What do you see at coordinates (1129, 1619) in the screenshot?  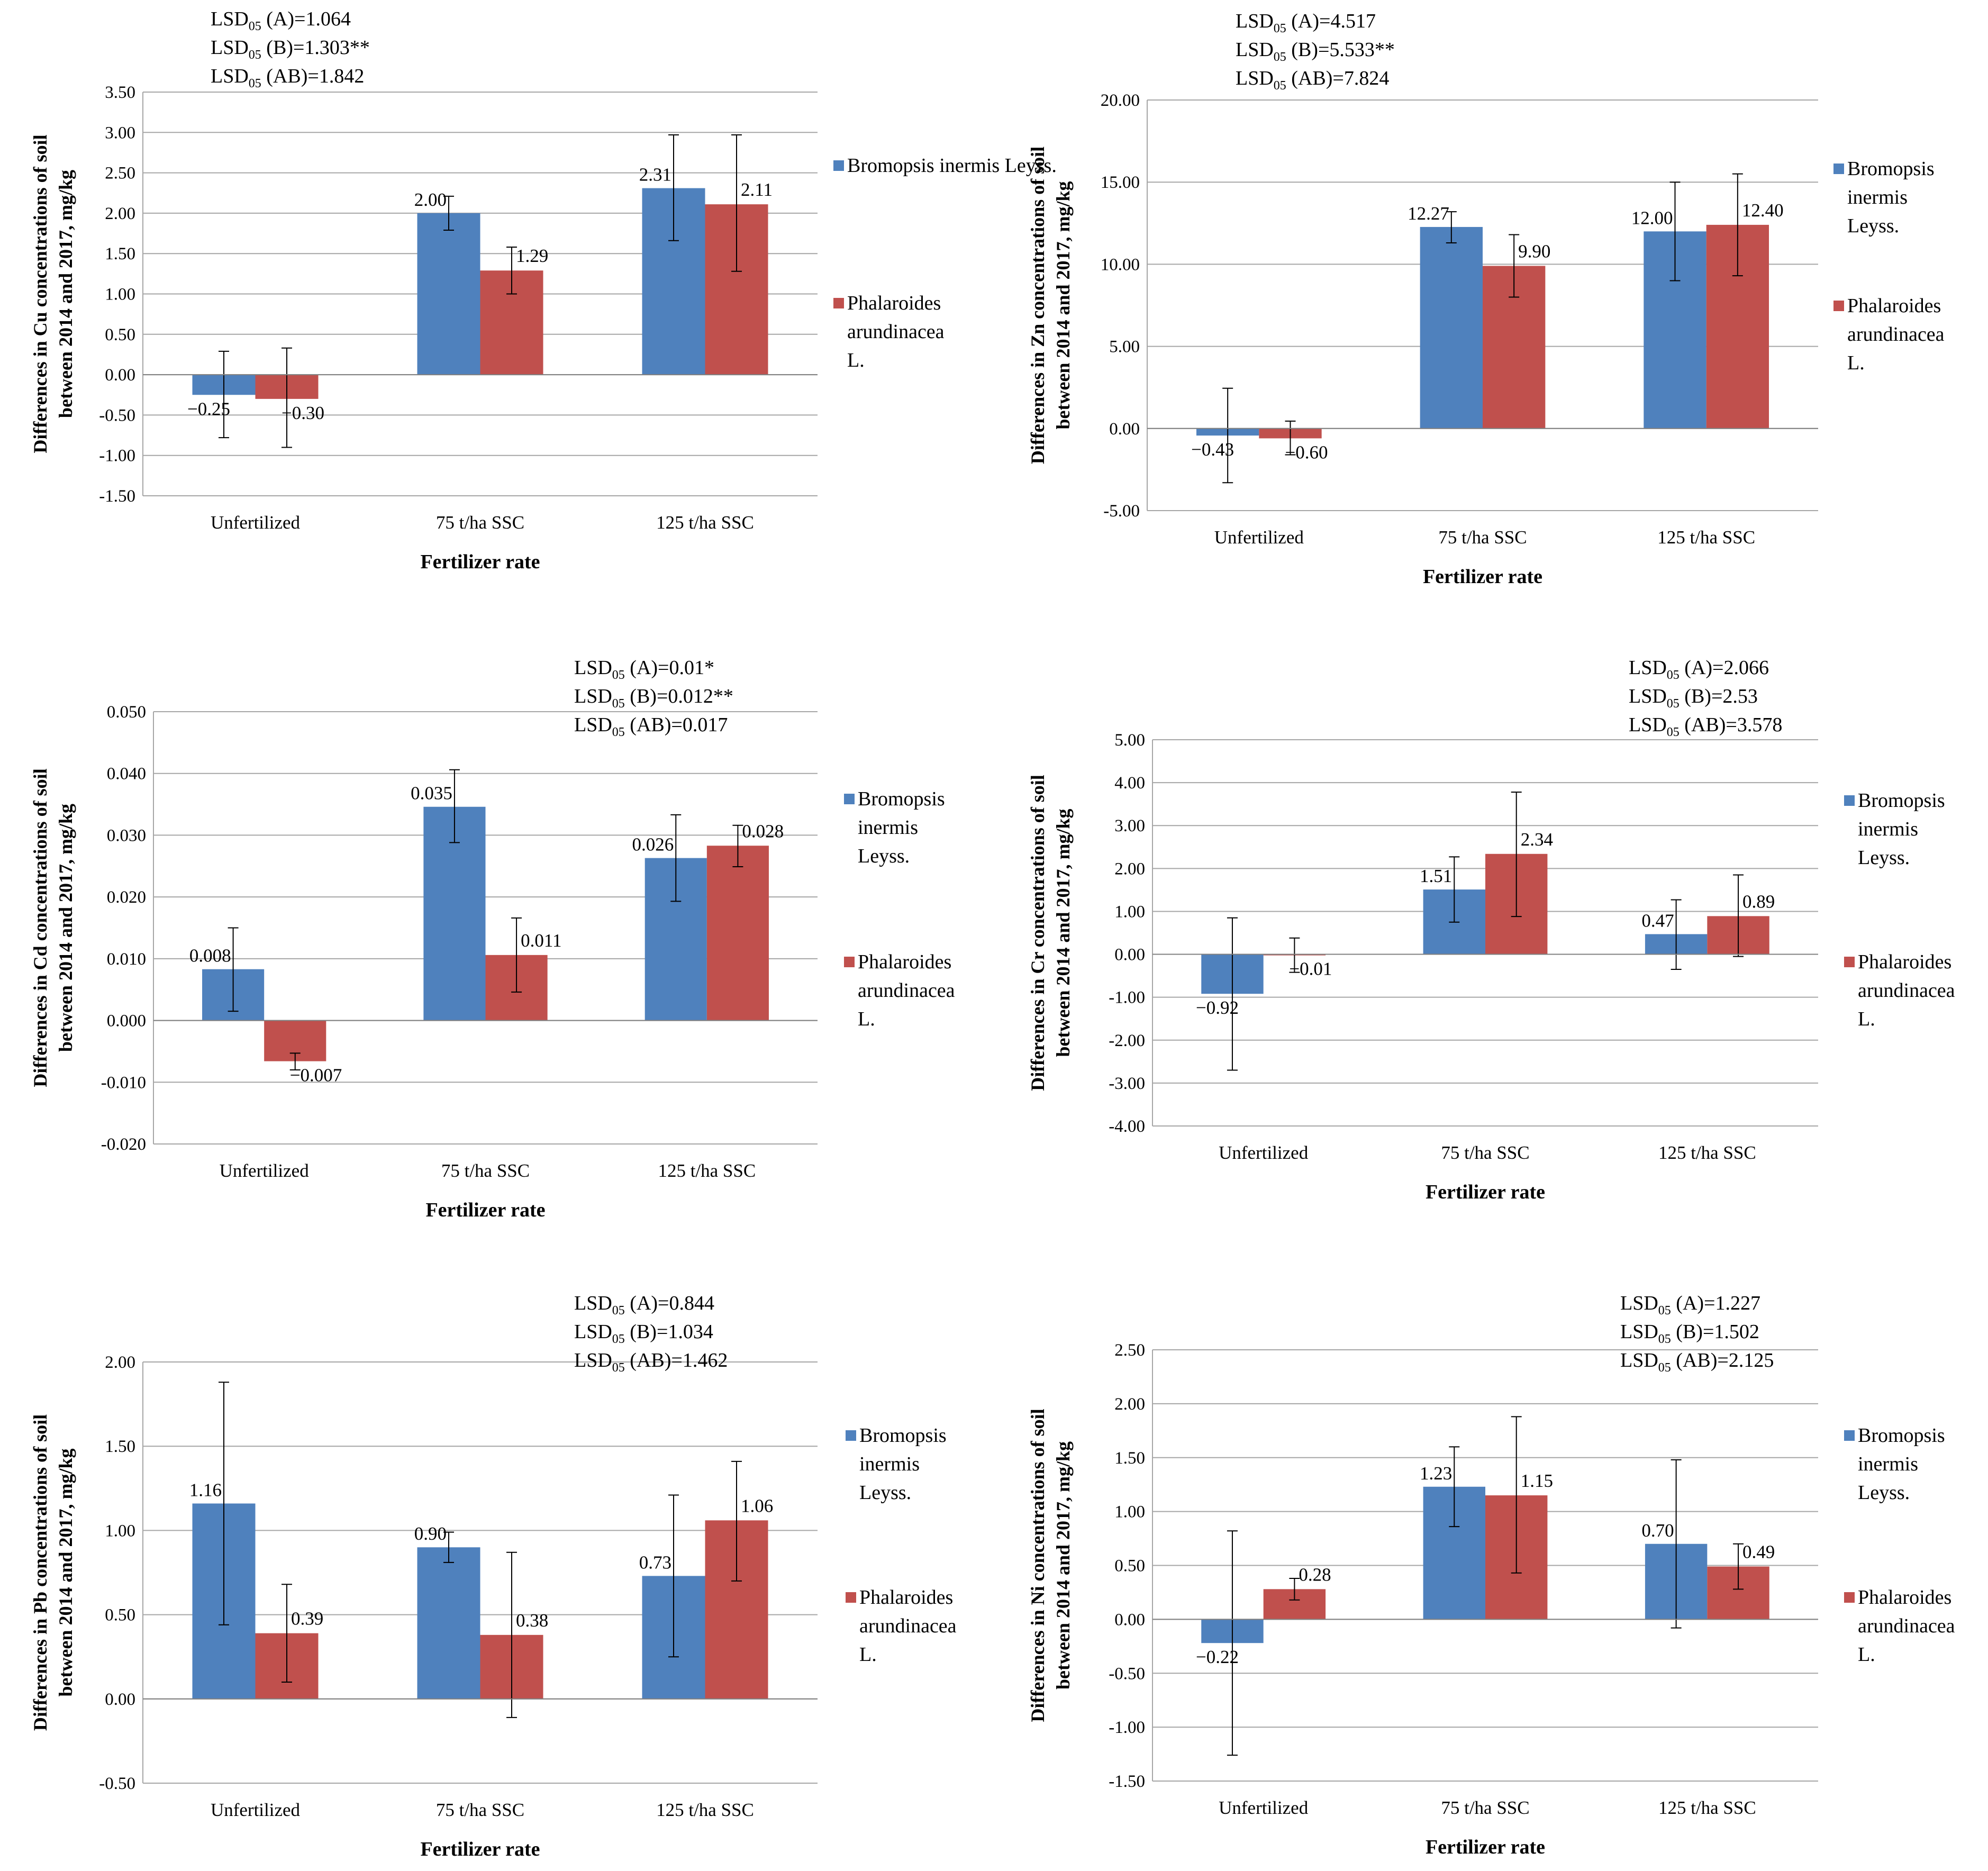 I see `y-tick-label: 0.00` at bounding box center [1129, 1619].